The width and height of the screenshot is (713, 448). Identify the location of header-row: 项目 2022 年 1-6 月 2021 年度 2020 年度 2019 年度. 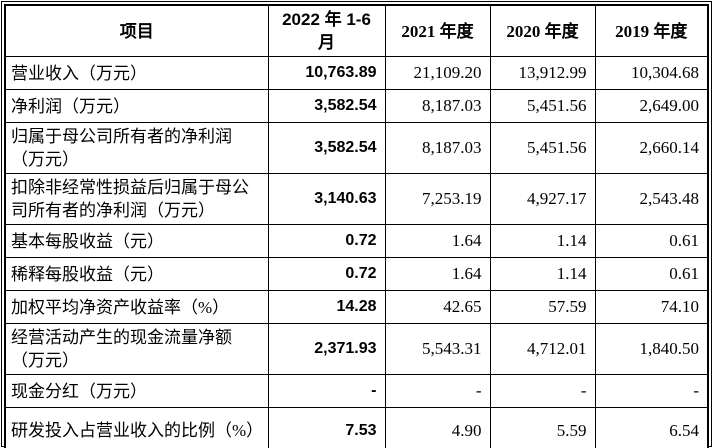
(356, 30).